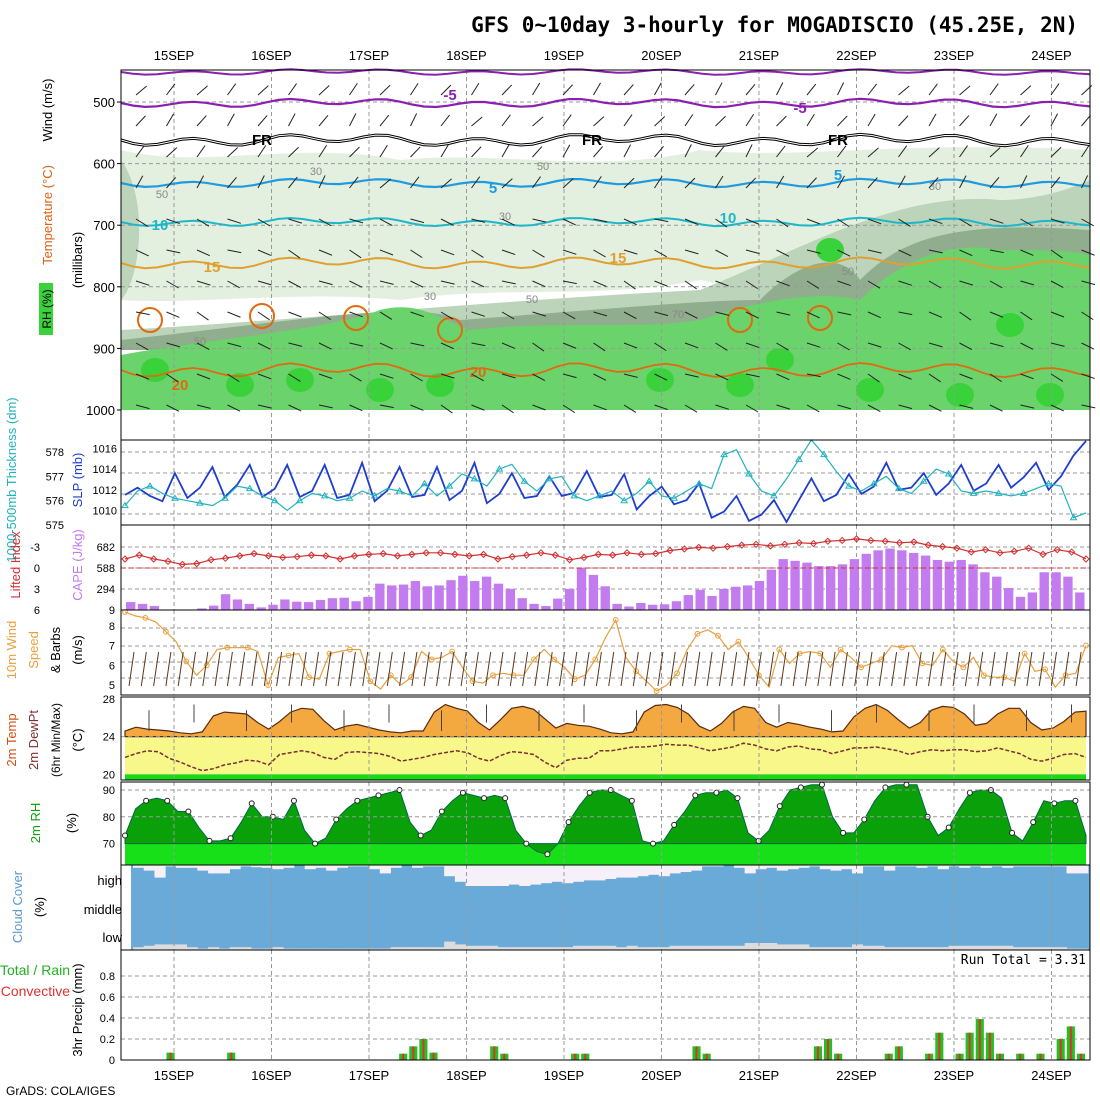 This screenshot has height=1100, width=1100. Describe the element at coordinates (112, 937) in the screenshot. I see `cloud-level-label: low` at that location.